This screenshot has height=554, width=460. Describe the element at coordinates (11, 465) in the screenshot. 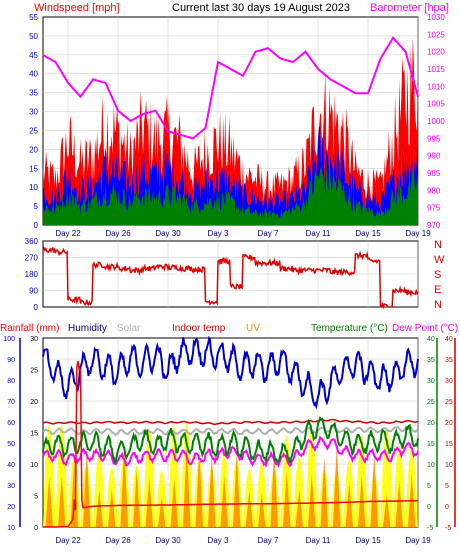

I see `humidity-y-tick-label: 40` at that location.